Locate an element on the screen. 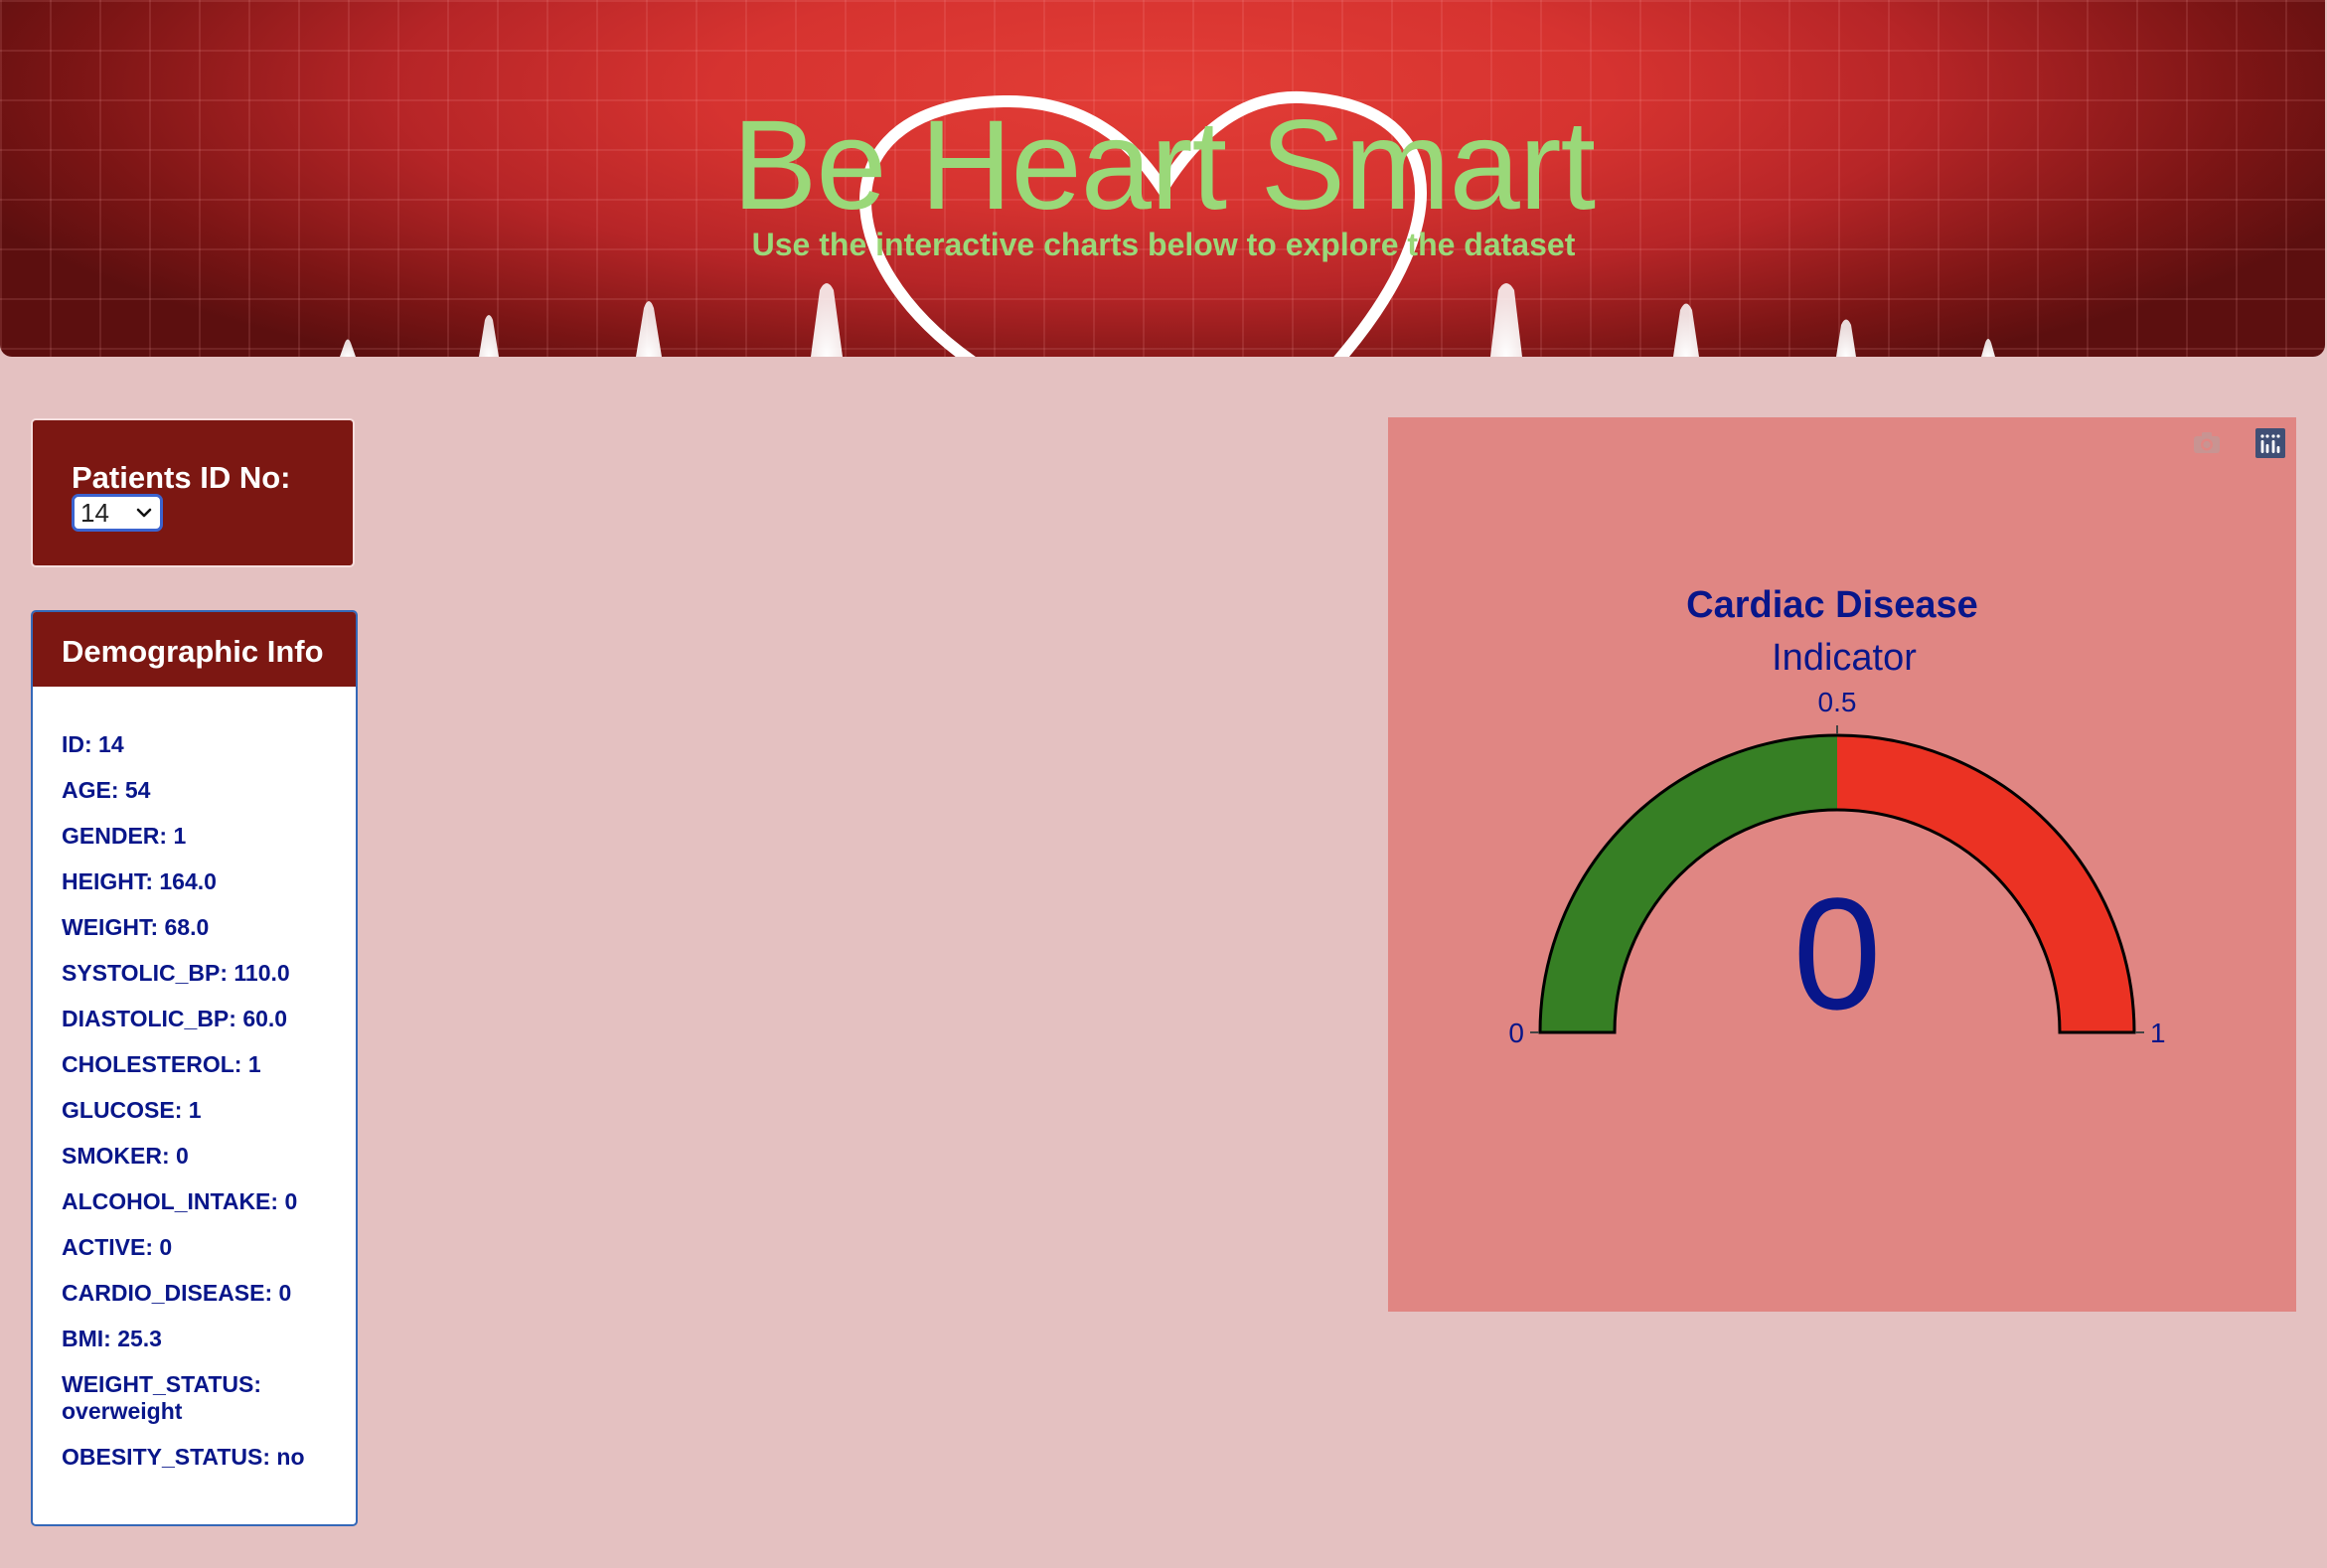 The height and width of the screenshot is (1568, 2327). gauge-svg: Cardiac Disease Indicator 0 0.5 1 0 is located at coordinates (1837, 816).